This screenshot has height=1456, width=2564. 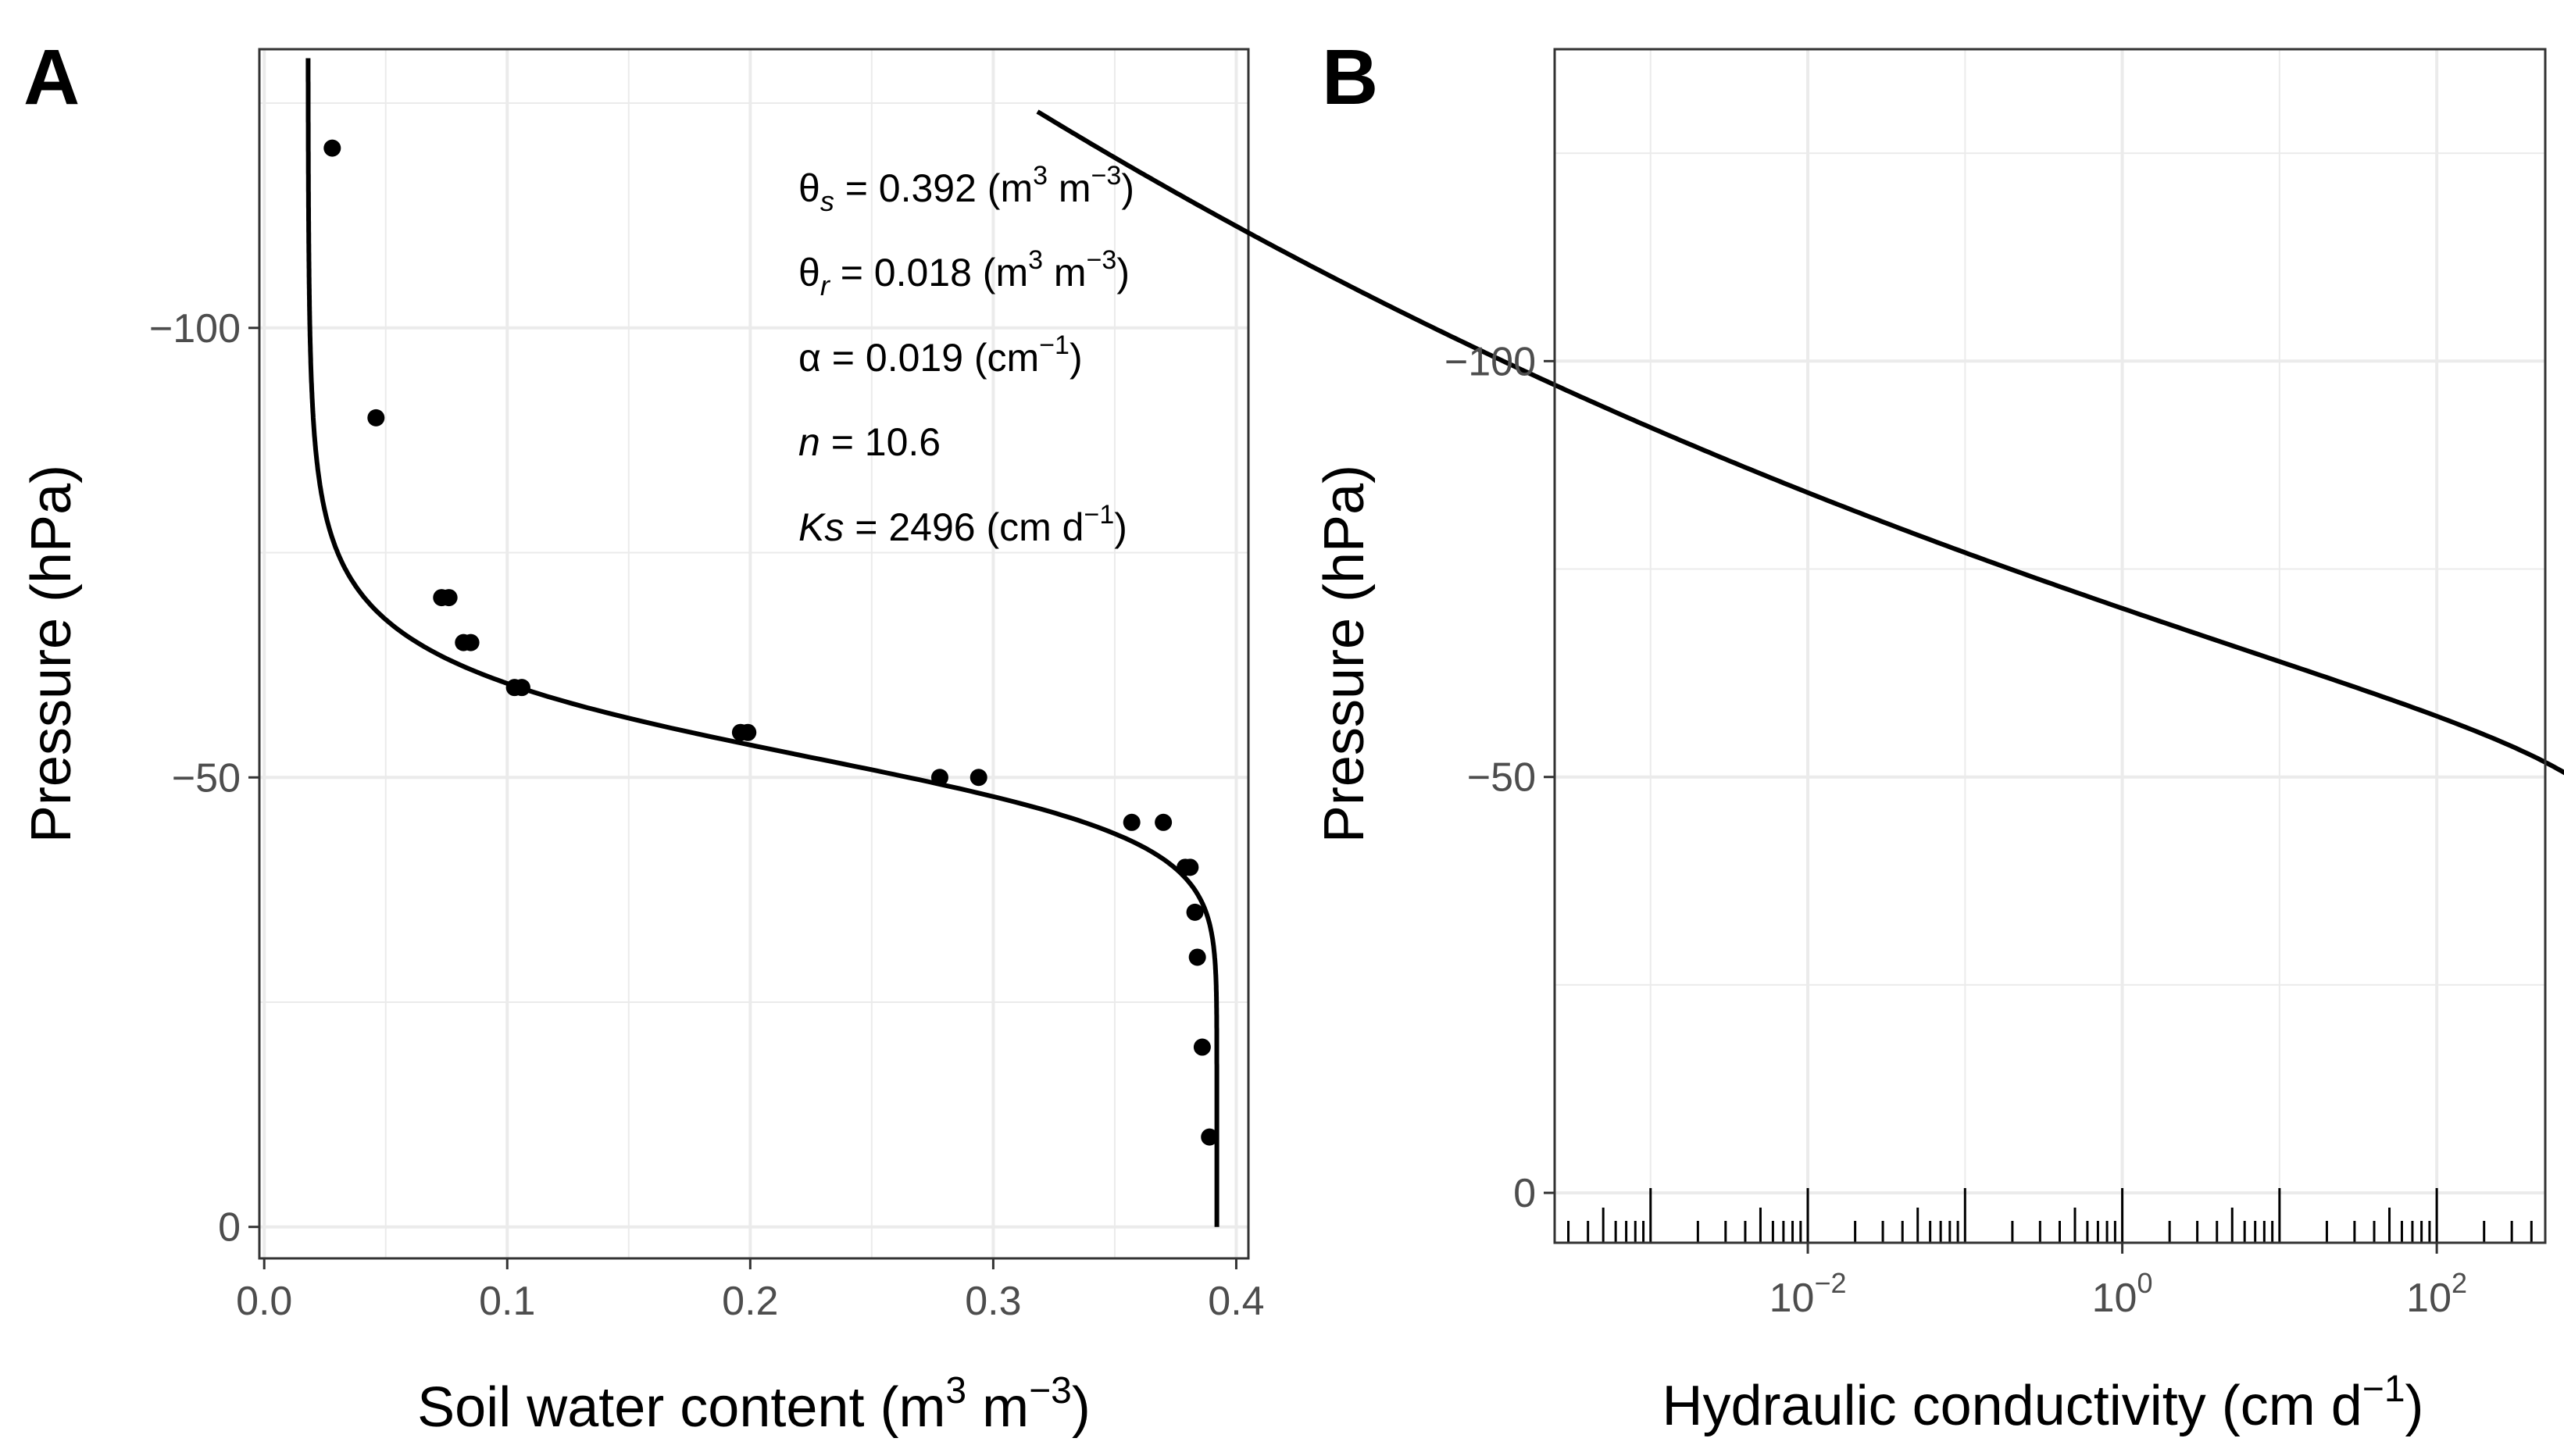 What do you see at coordinates (51, 654) in the screenshot?
I see `panel-a-y-axis-title: Pressure (hPa)` at bounding box center [51, 654].